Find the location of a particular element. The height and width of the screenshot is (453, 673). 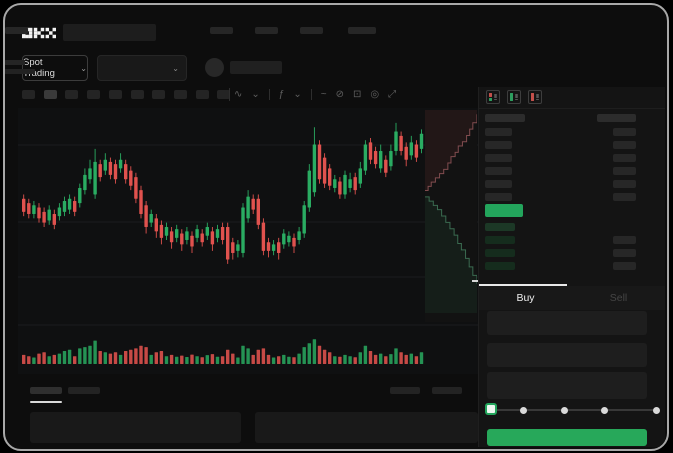

buy-submit-button is located at coordinates (567, 437).